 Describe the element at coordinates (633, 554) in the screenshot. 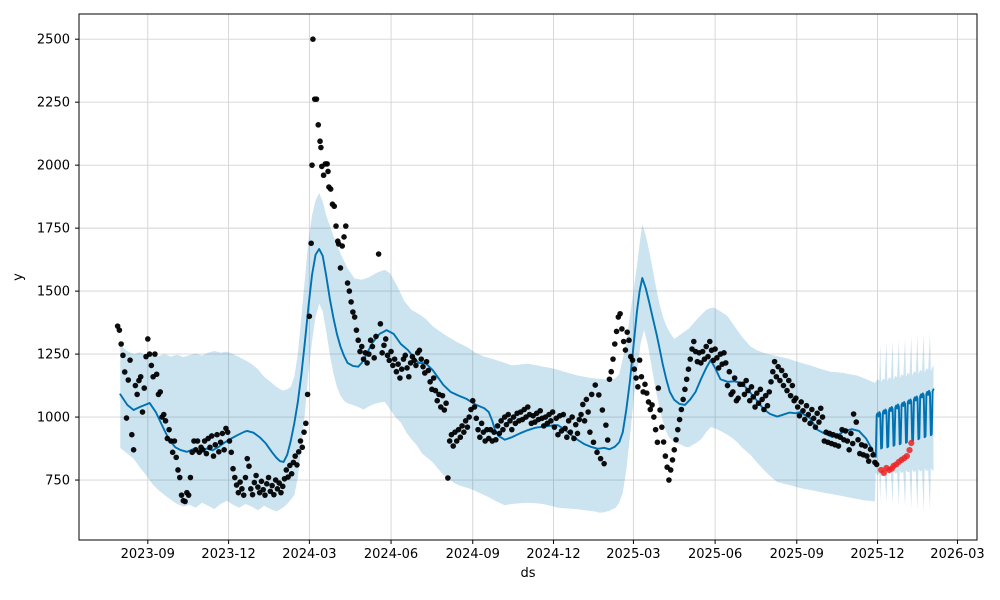

I see `x-tick-label: 2025-03` at that location.